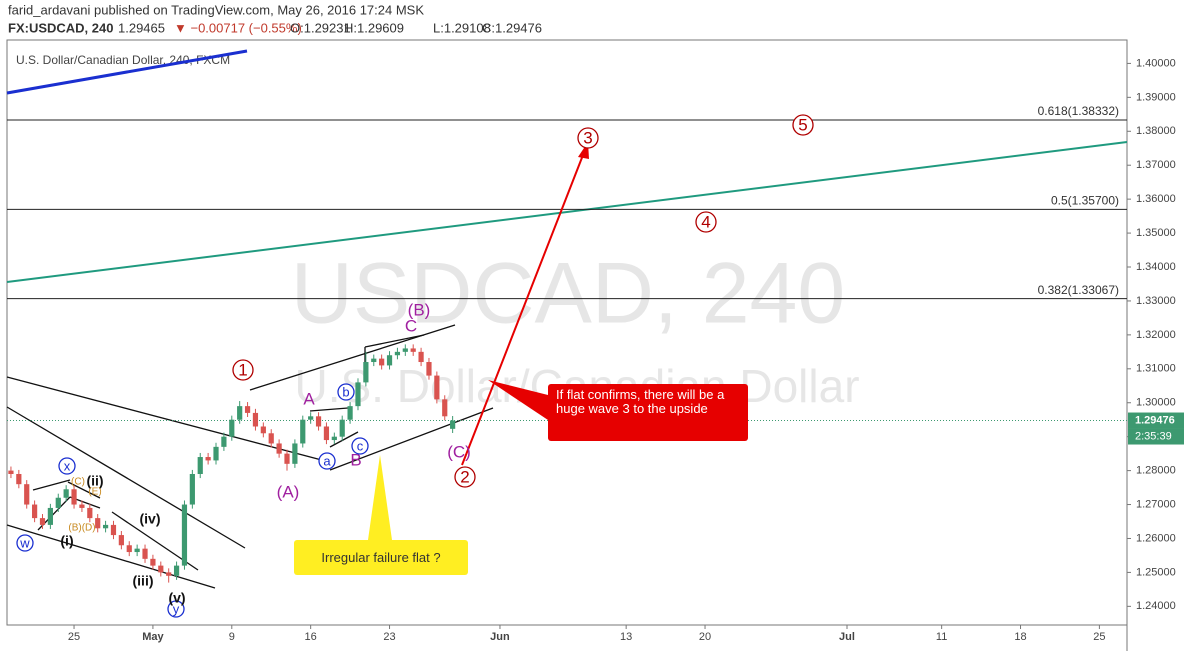 The width and height of the screenshot is (1184, 651). I want to click on x-tick-label: 13, so click(626, 637).